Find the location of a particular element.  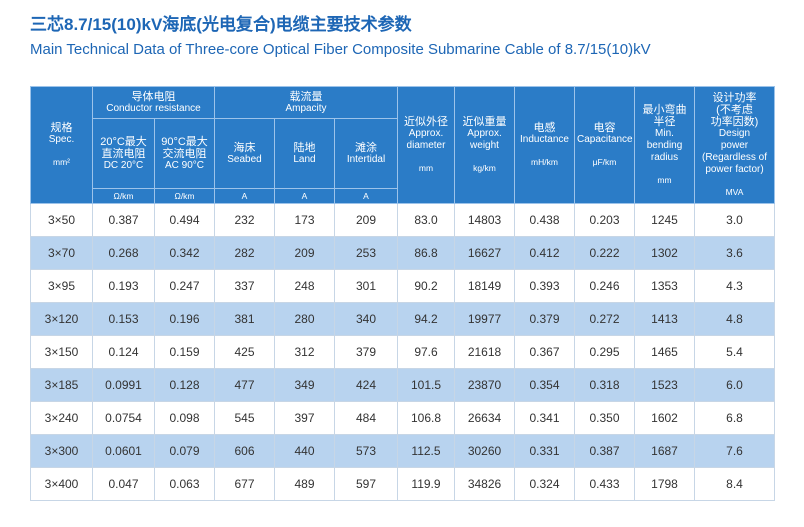

cell-design-power: 4.3 is located at coordinates (734, 286).